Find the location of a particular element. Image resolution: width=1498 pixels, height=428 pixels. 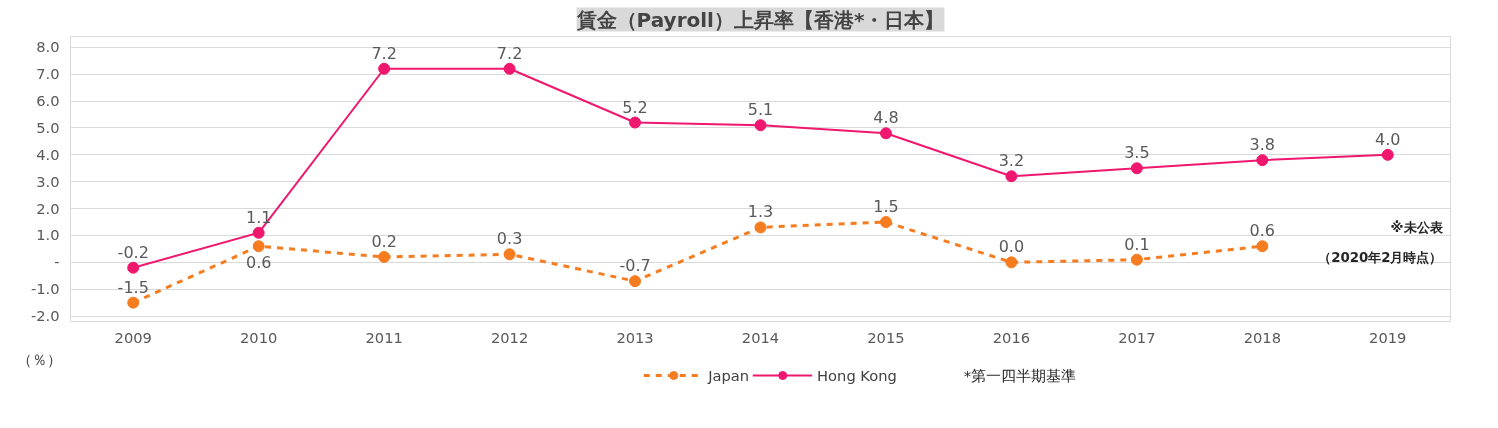

y-tick-label: 4.0 is located at coordinates (48, 154).